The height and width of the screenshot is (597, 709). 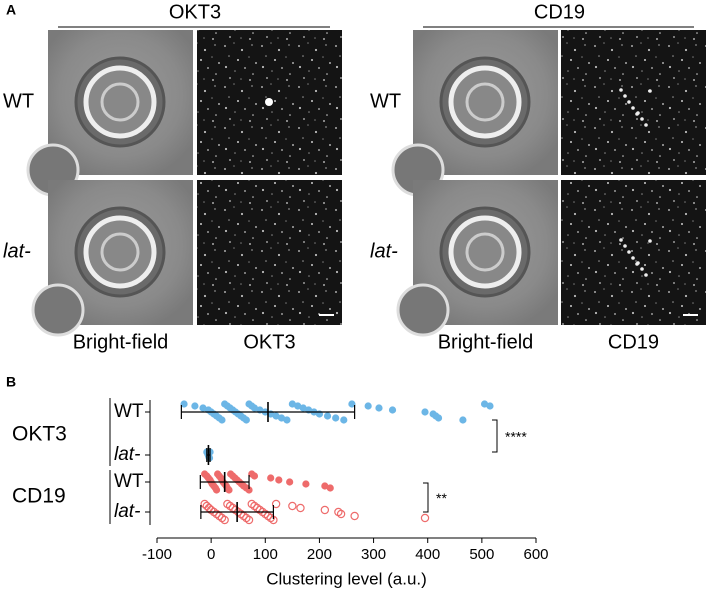 I want to click on neighbor-cell, so click(x=58, y=310).